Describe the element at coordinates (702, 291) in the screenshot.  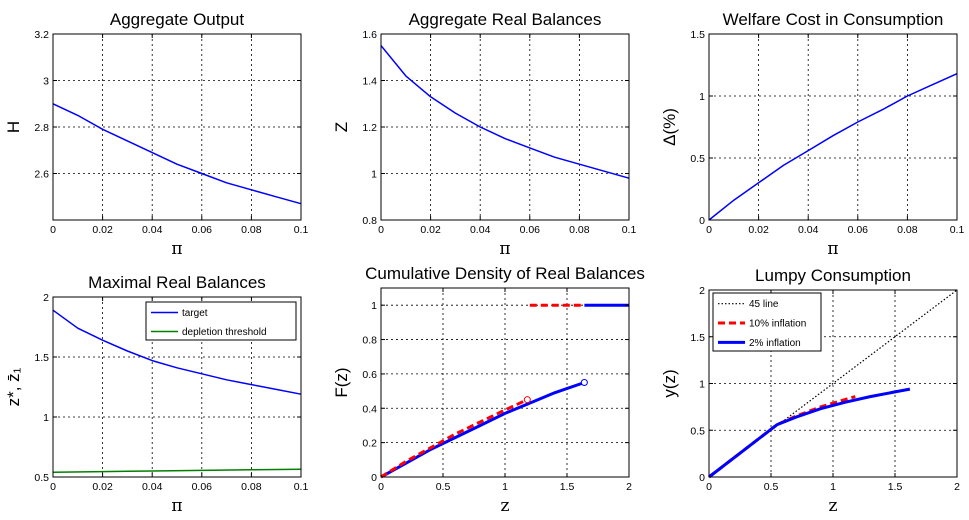
I see `y-tick-label: 2` at that location.